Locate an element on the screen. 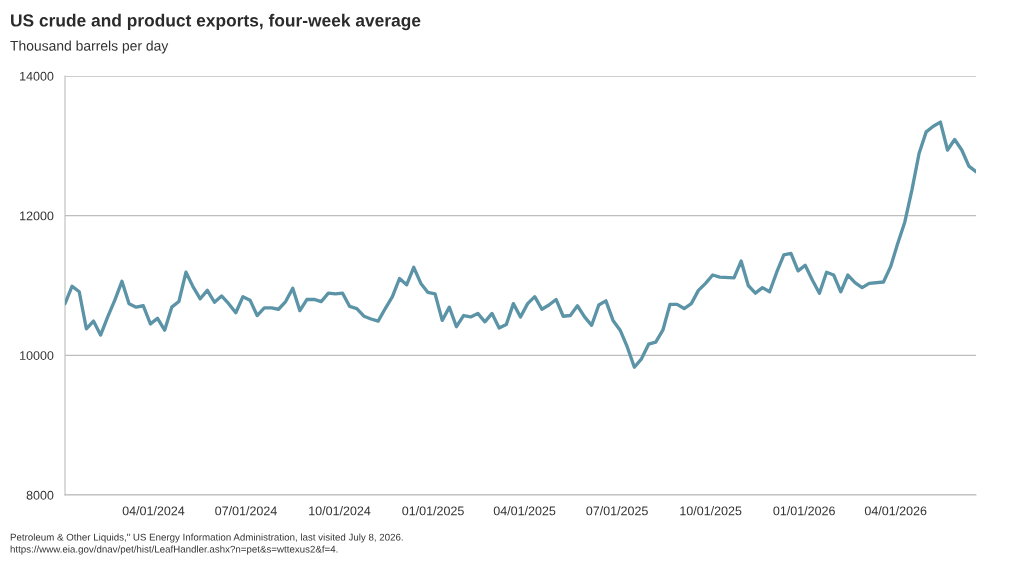 This screenshot has height=567, width=1020. x-tick-label: 07/01/2025 is located at coordinates (617, 511).